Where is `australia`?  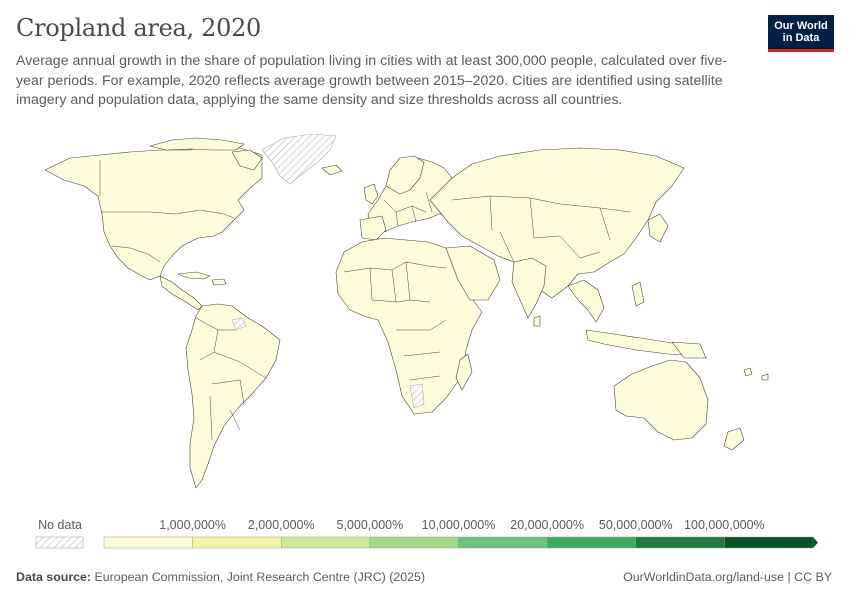 australia is located at coordinates (661, 400).